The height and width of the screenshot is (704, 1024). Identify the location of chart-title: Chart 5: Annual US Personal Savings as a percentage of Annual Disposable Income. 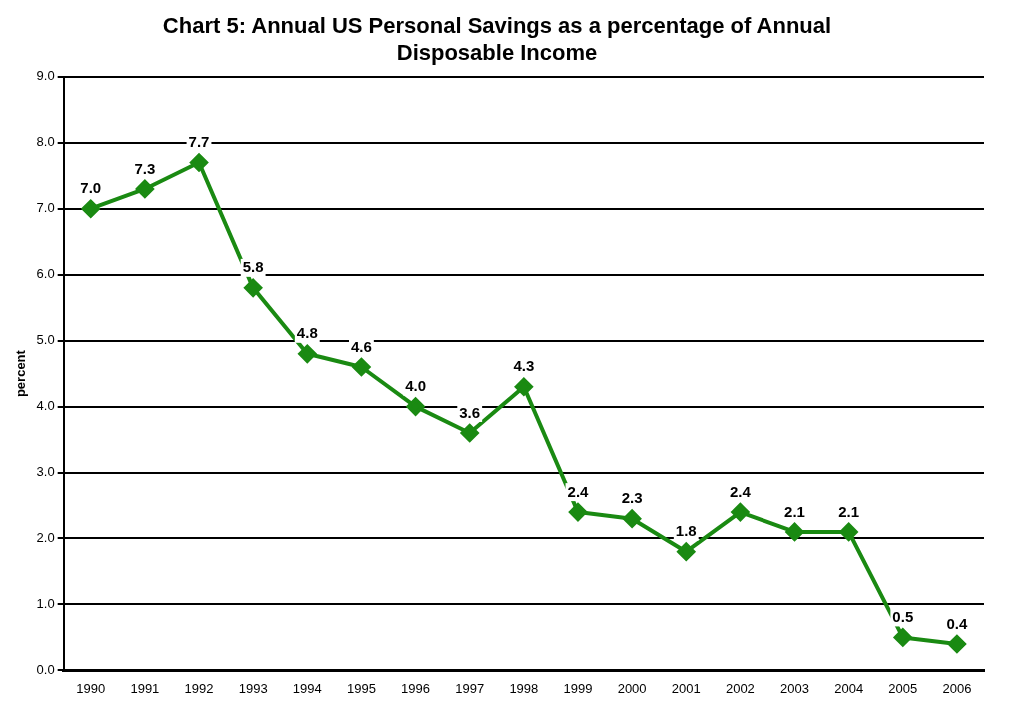
(497, 39).